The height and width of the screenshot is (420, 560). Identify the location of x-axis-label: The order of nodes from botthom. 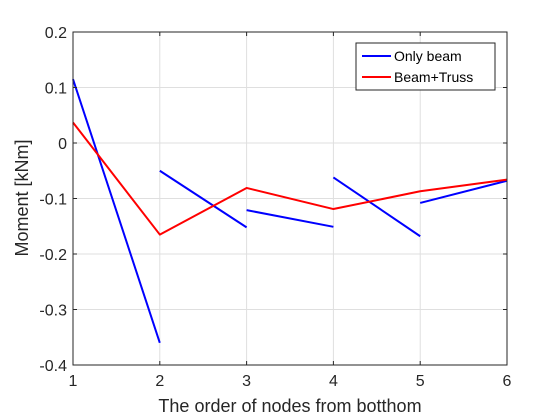
(289, 406).